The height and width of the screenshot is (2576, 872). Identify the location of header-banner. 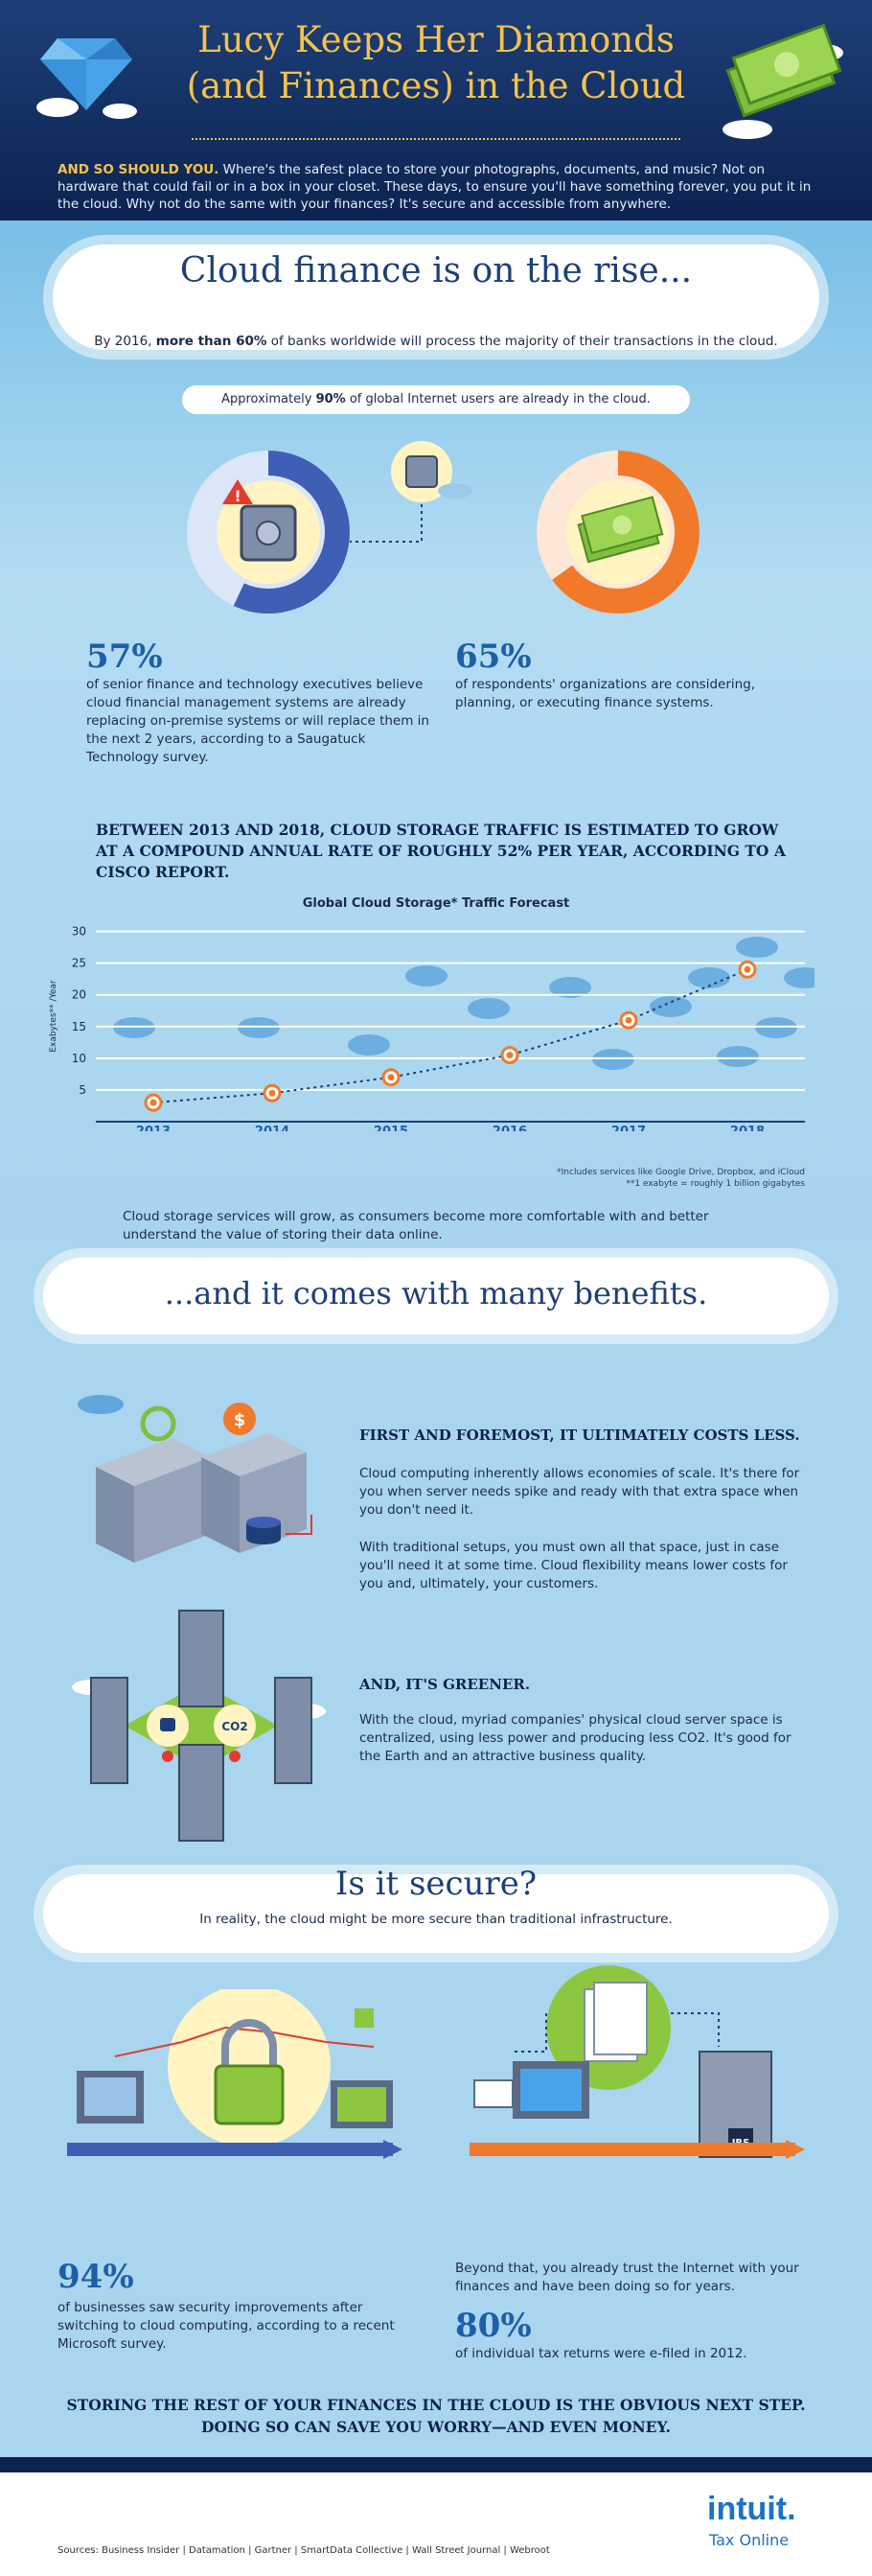
(436, 110).